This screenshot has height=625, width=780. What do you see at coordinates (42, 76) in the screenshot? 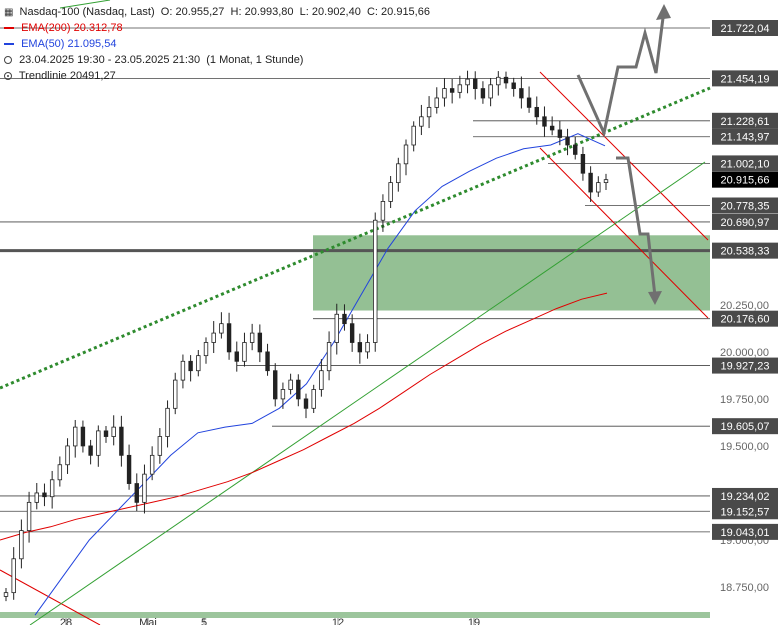
I see `trendline-label: Trendlinie` at bounding box center [42, 76].